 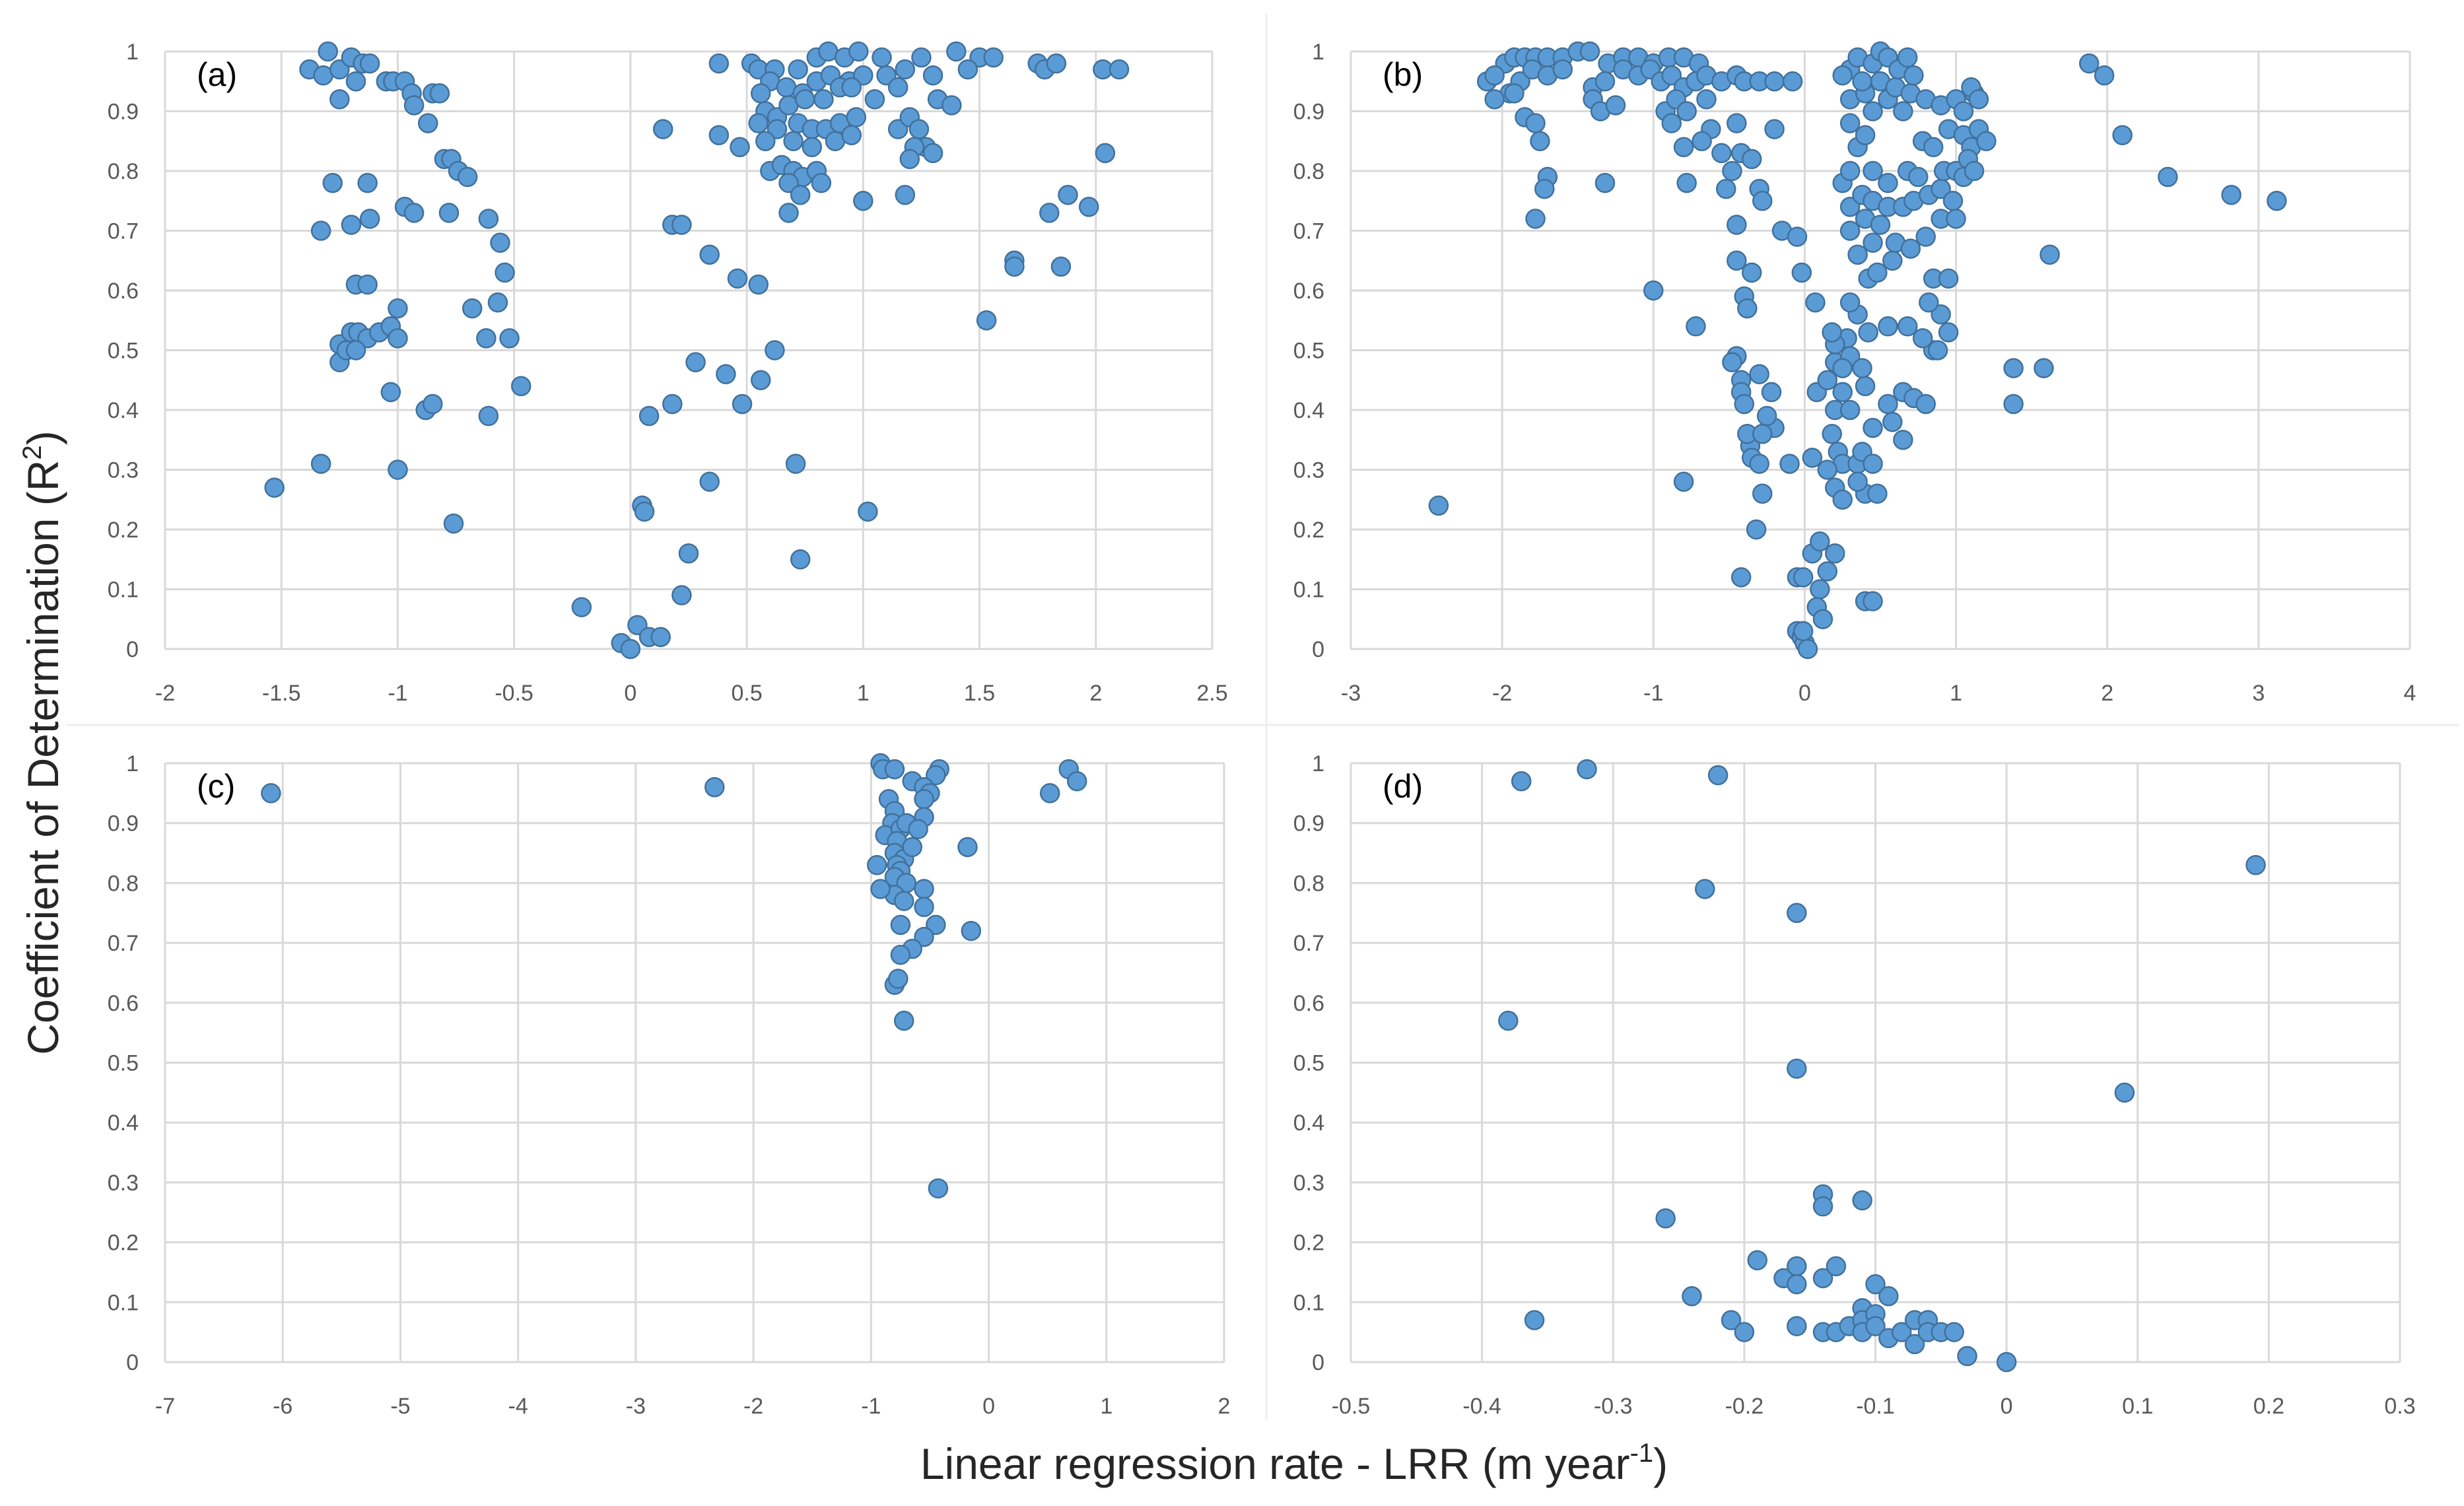 What do you see at coordinates (123, 883) in the screenshot?
I see `y-tick-label: 0.8` at bounding box center [123, 883].